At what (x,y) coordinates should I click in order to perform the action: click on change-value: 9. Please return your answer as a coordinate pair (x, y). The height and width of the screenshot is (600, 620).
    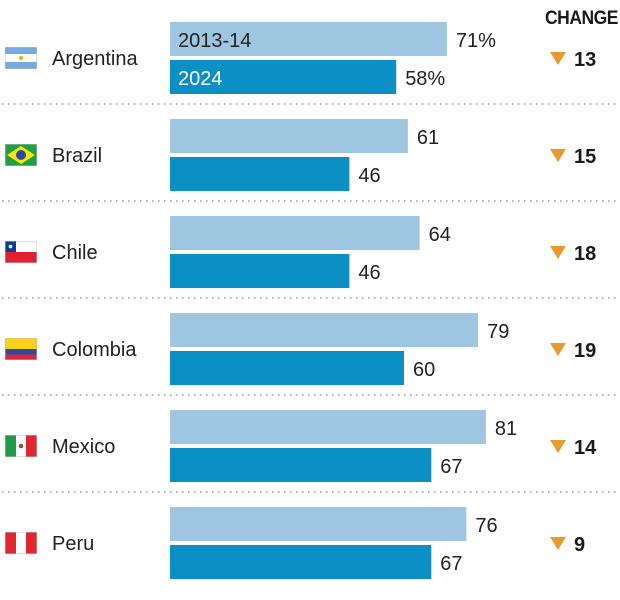
    Looking at the image, I should click on (579, 545).